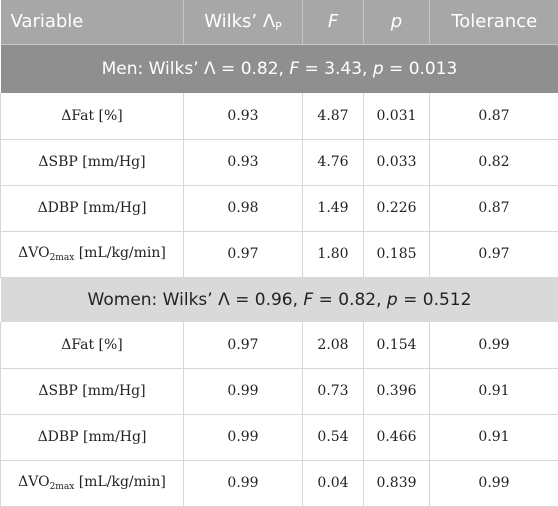 The image size is (558, 507). Describe the element at coordinates (333, 345) in the screenshot. I see `cell-f: 2.08` at that location.